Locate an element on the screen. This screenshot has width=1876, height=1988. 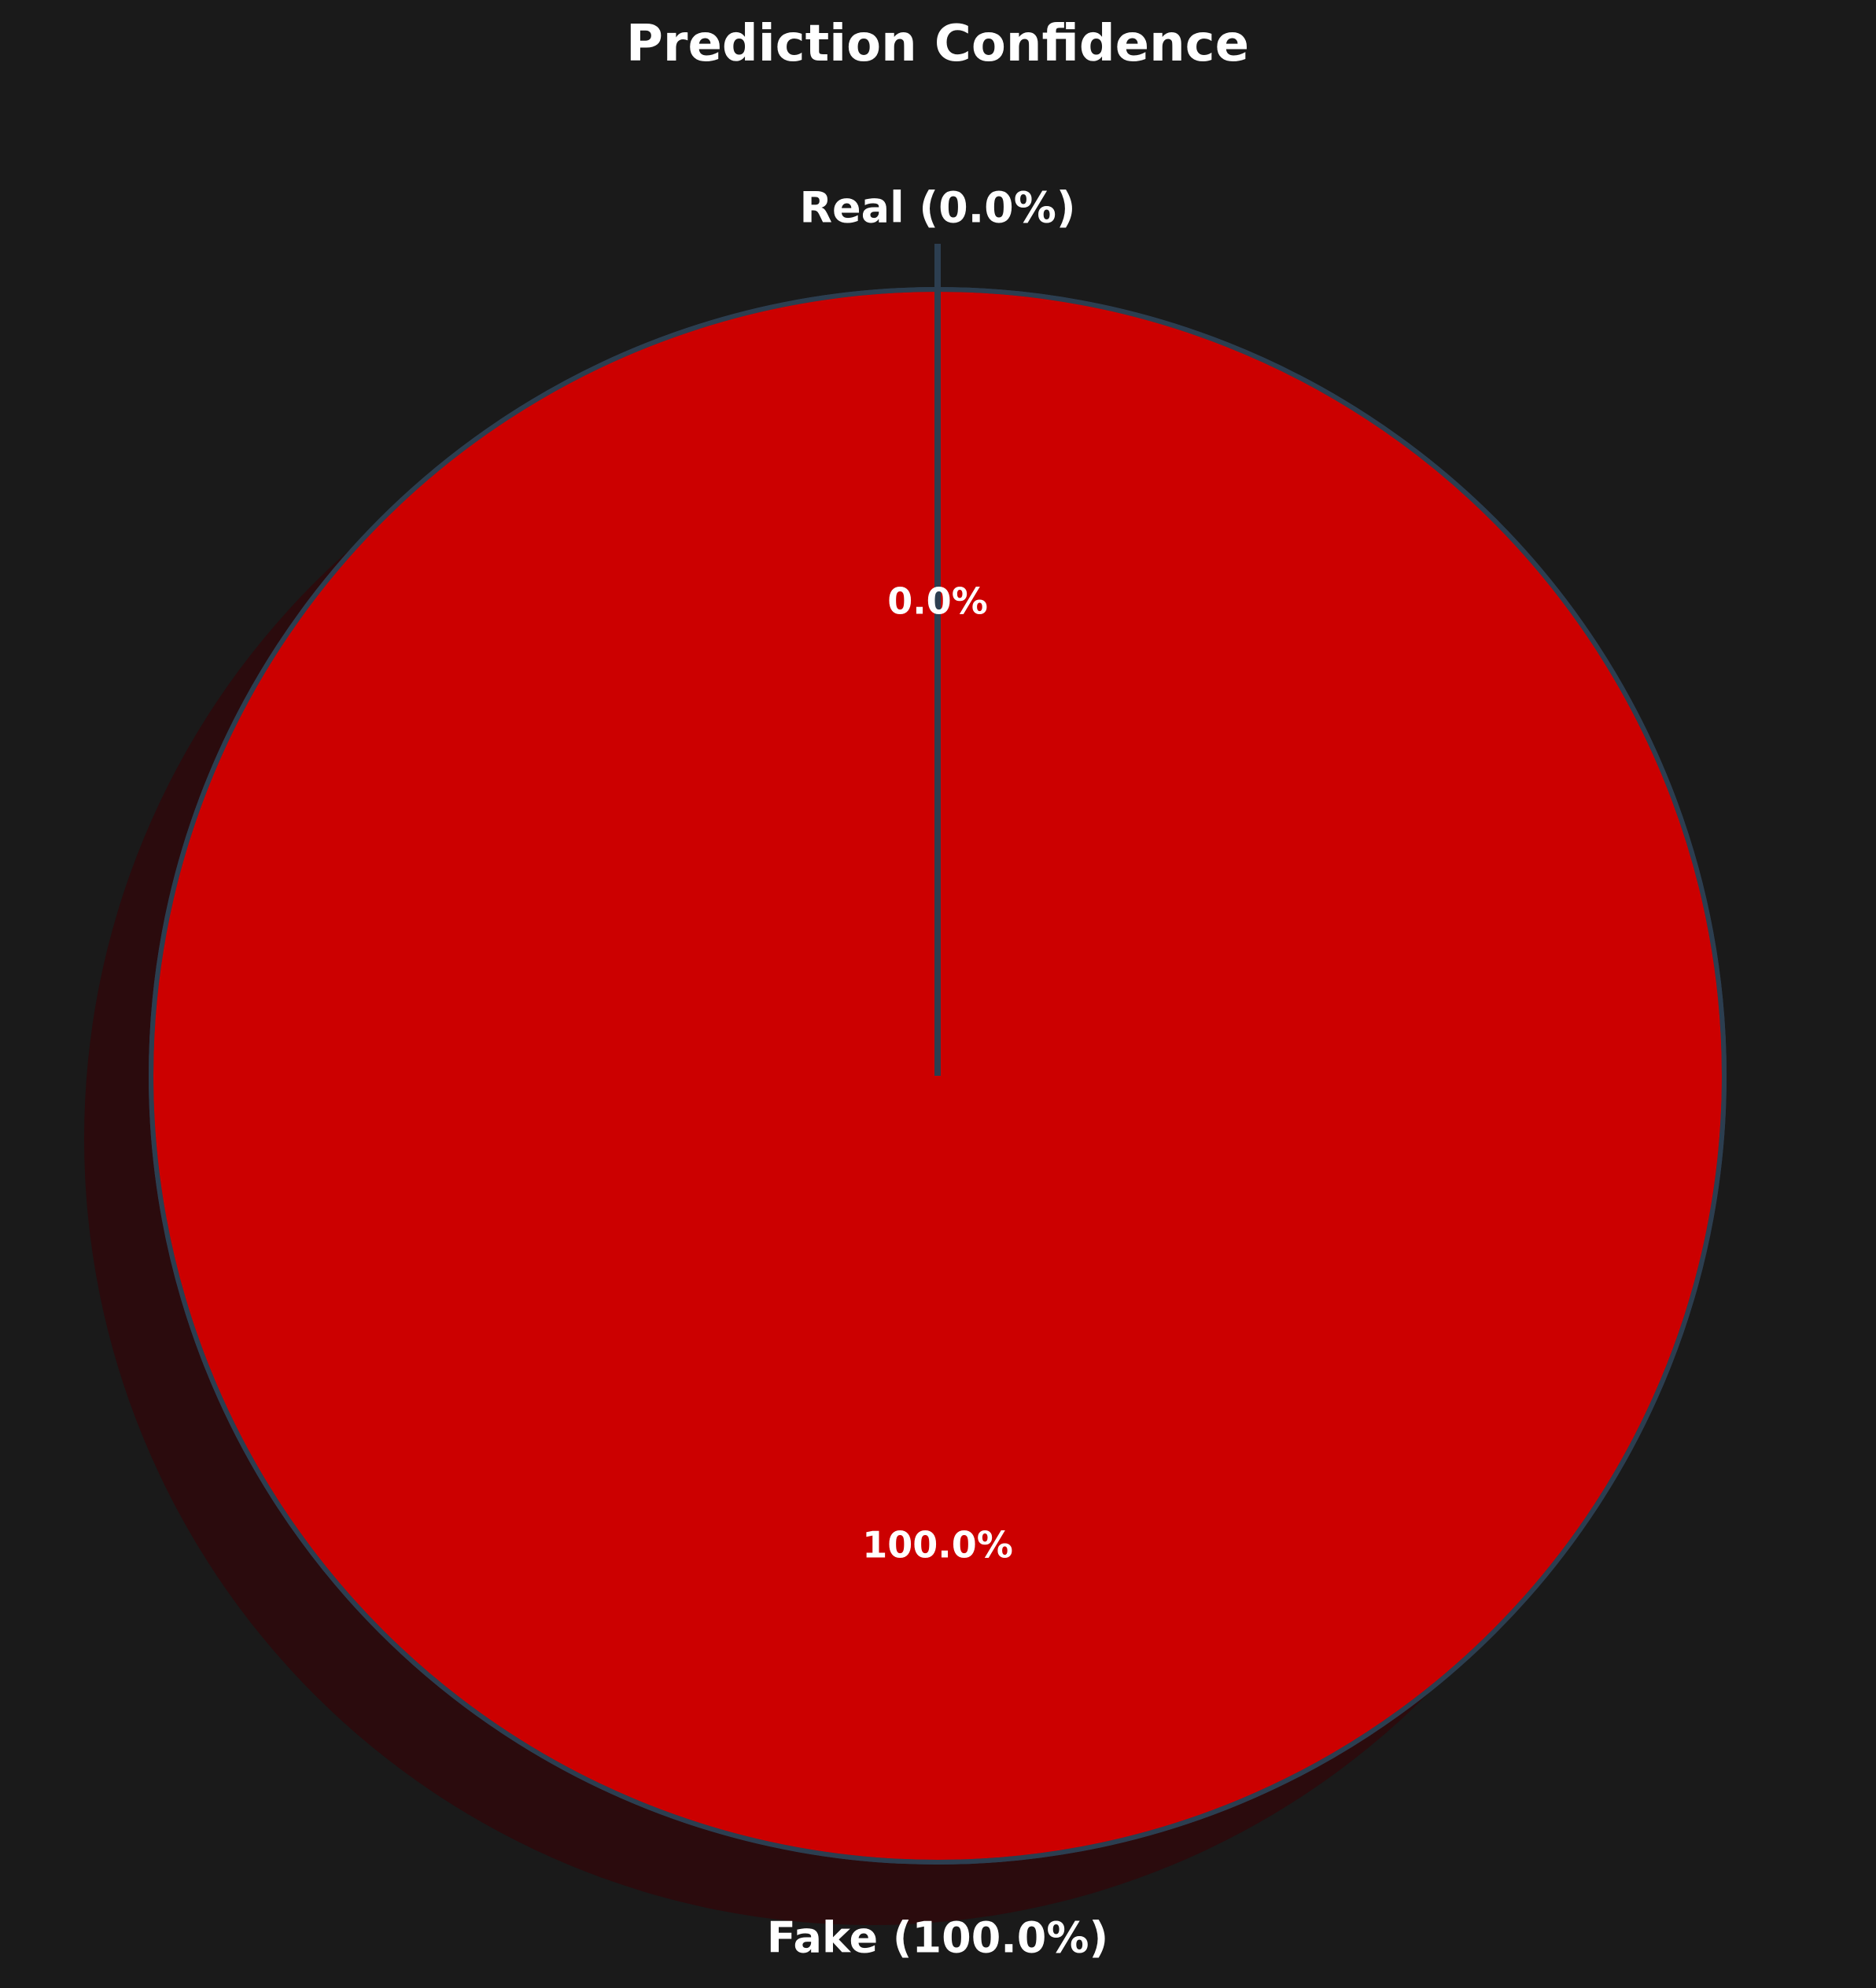
chart-title: Prediction Confidence is located at coordinates (938, 44).